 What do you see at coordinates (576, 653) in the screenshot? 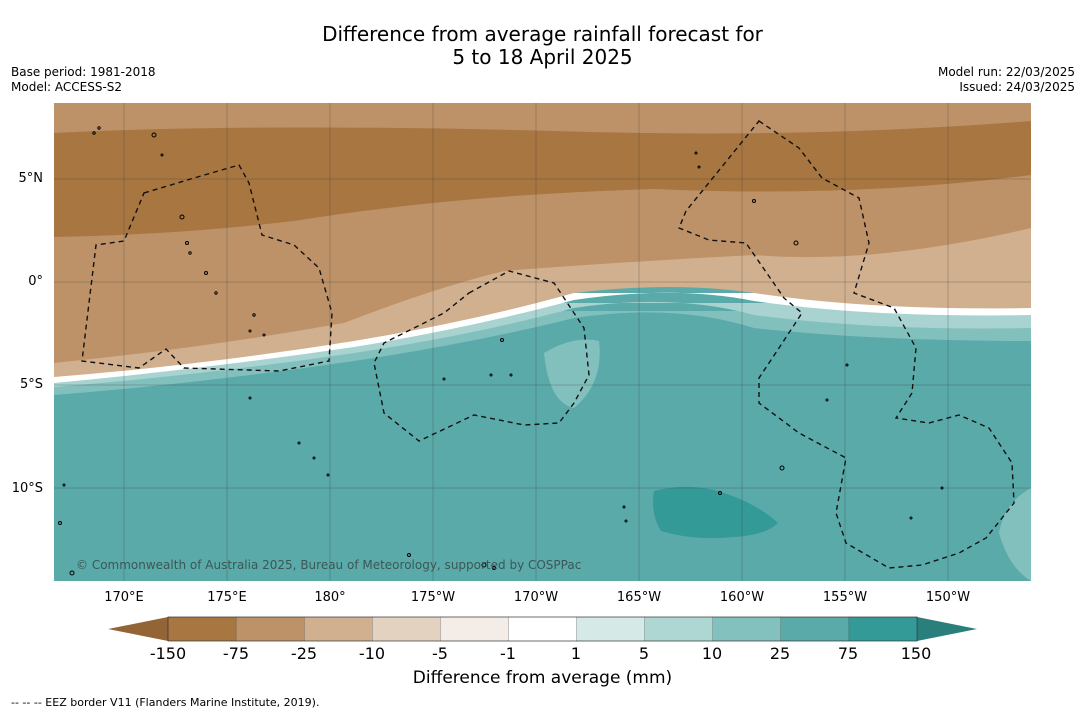
I see `colorbar-label-1: 1` at bounding box center [576, 653].